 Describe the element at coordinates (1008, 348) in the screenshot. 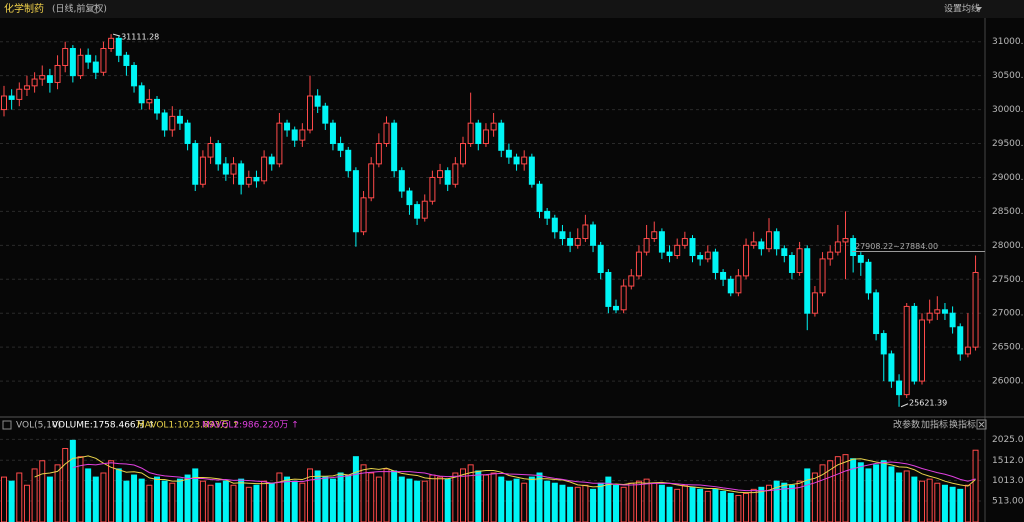

I see `y-tick-label: 26500.0` at that location.